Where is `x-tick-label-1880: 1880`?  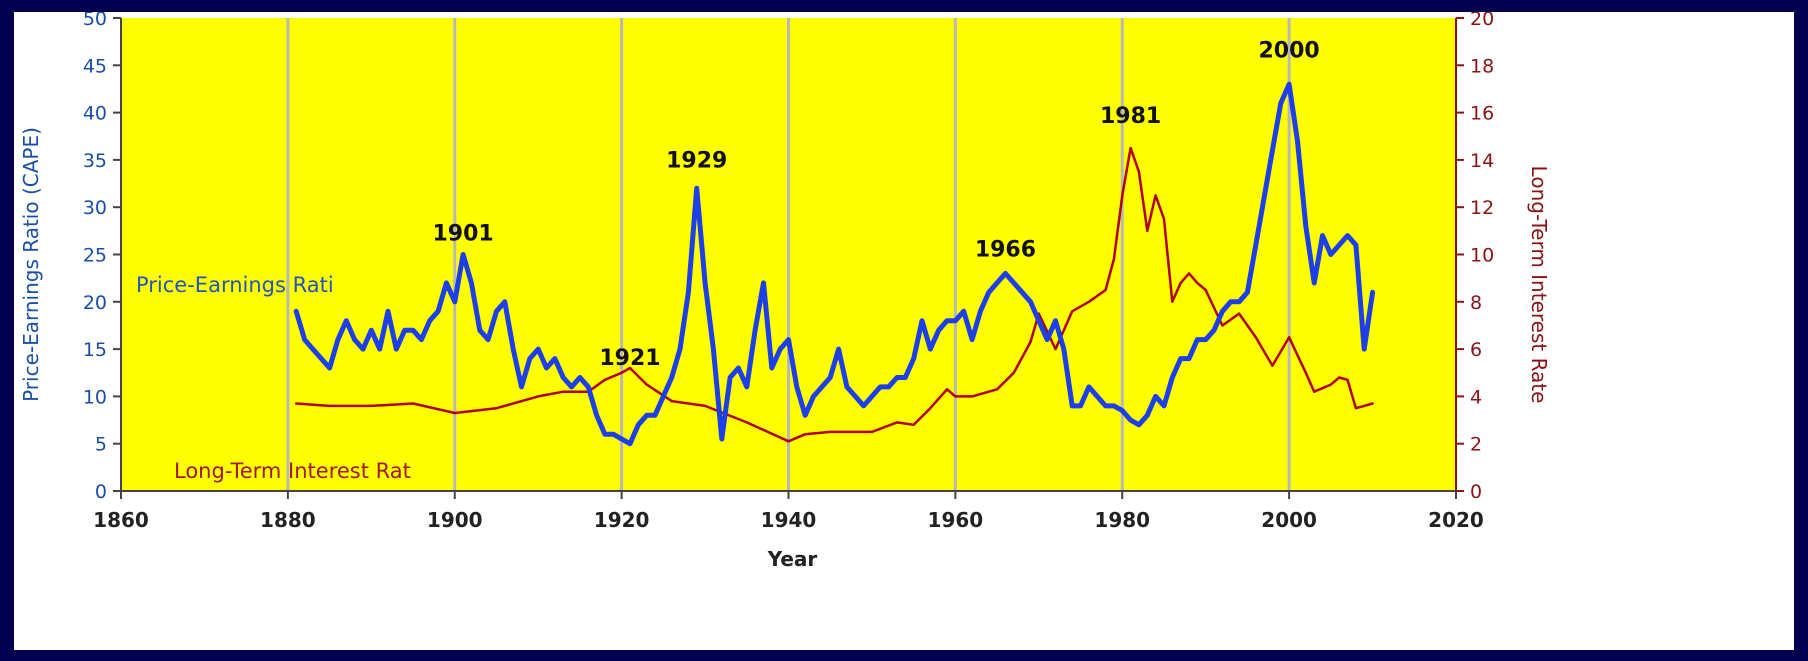
x-tick-label-1880: 1880 is located at coordinates (288, 520).